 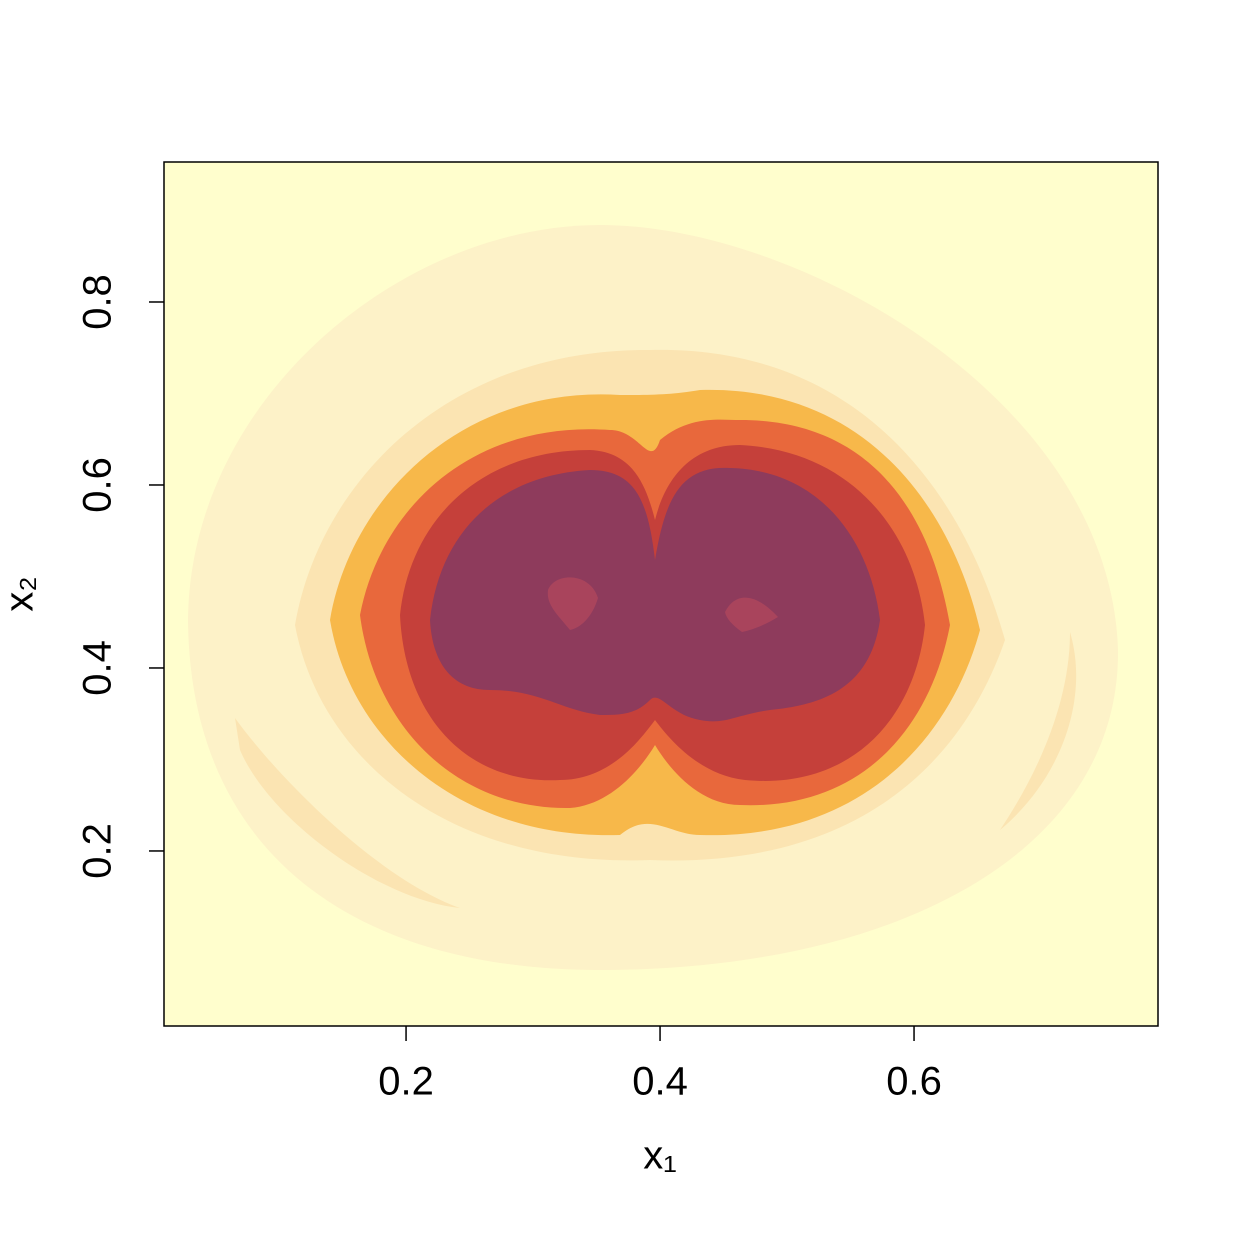 What do you see at coordinates (914, 1082) in the screenshot?
I see `x-tick-label: 0.6` at bounding box center [914, 1082].